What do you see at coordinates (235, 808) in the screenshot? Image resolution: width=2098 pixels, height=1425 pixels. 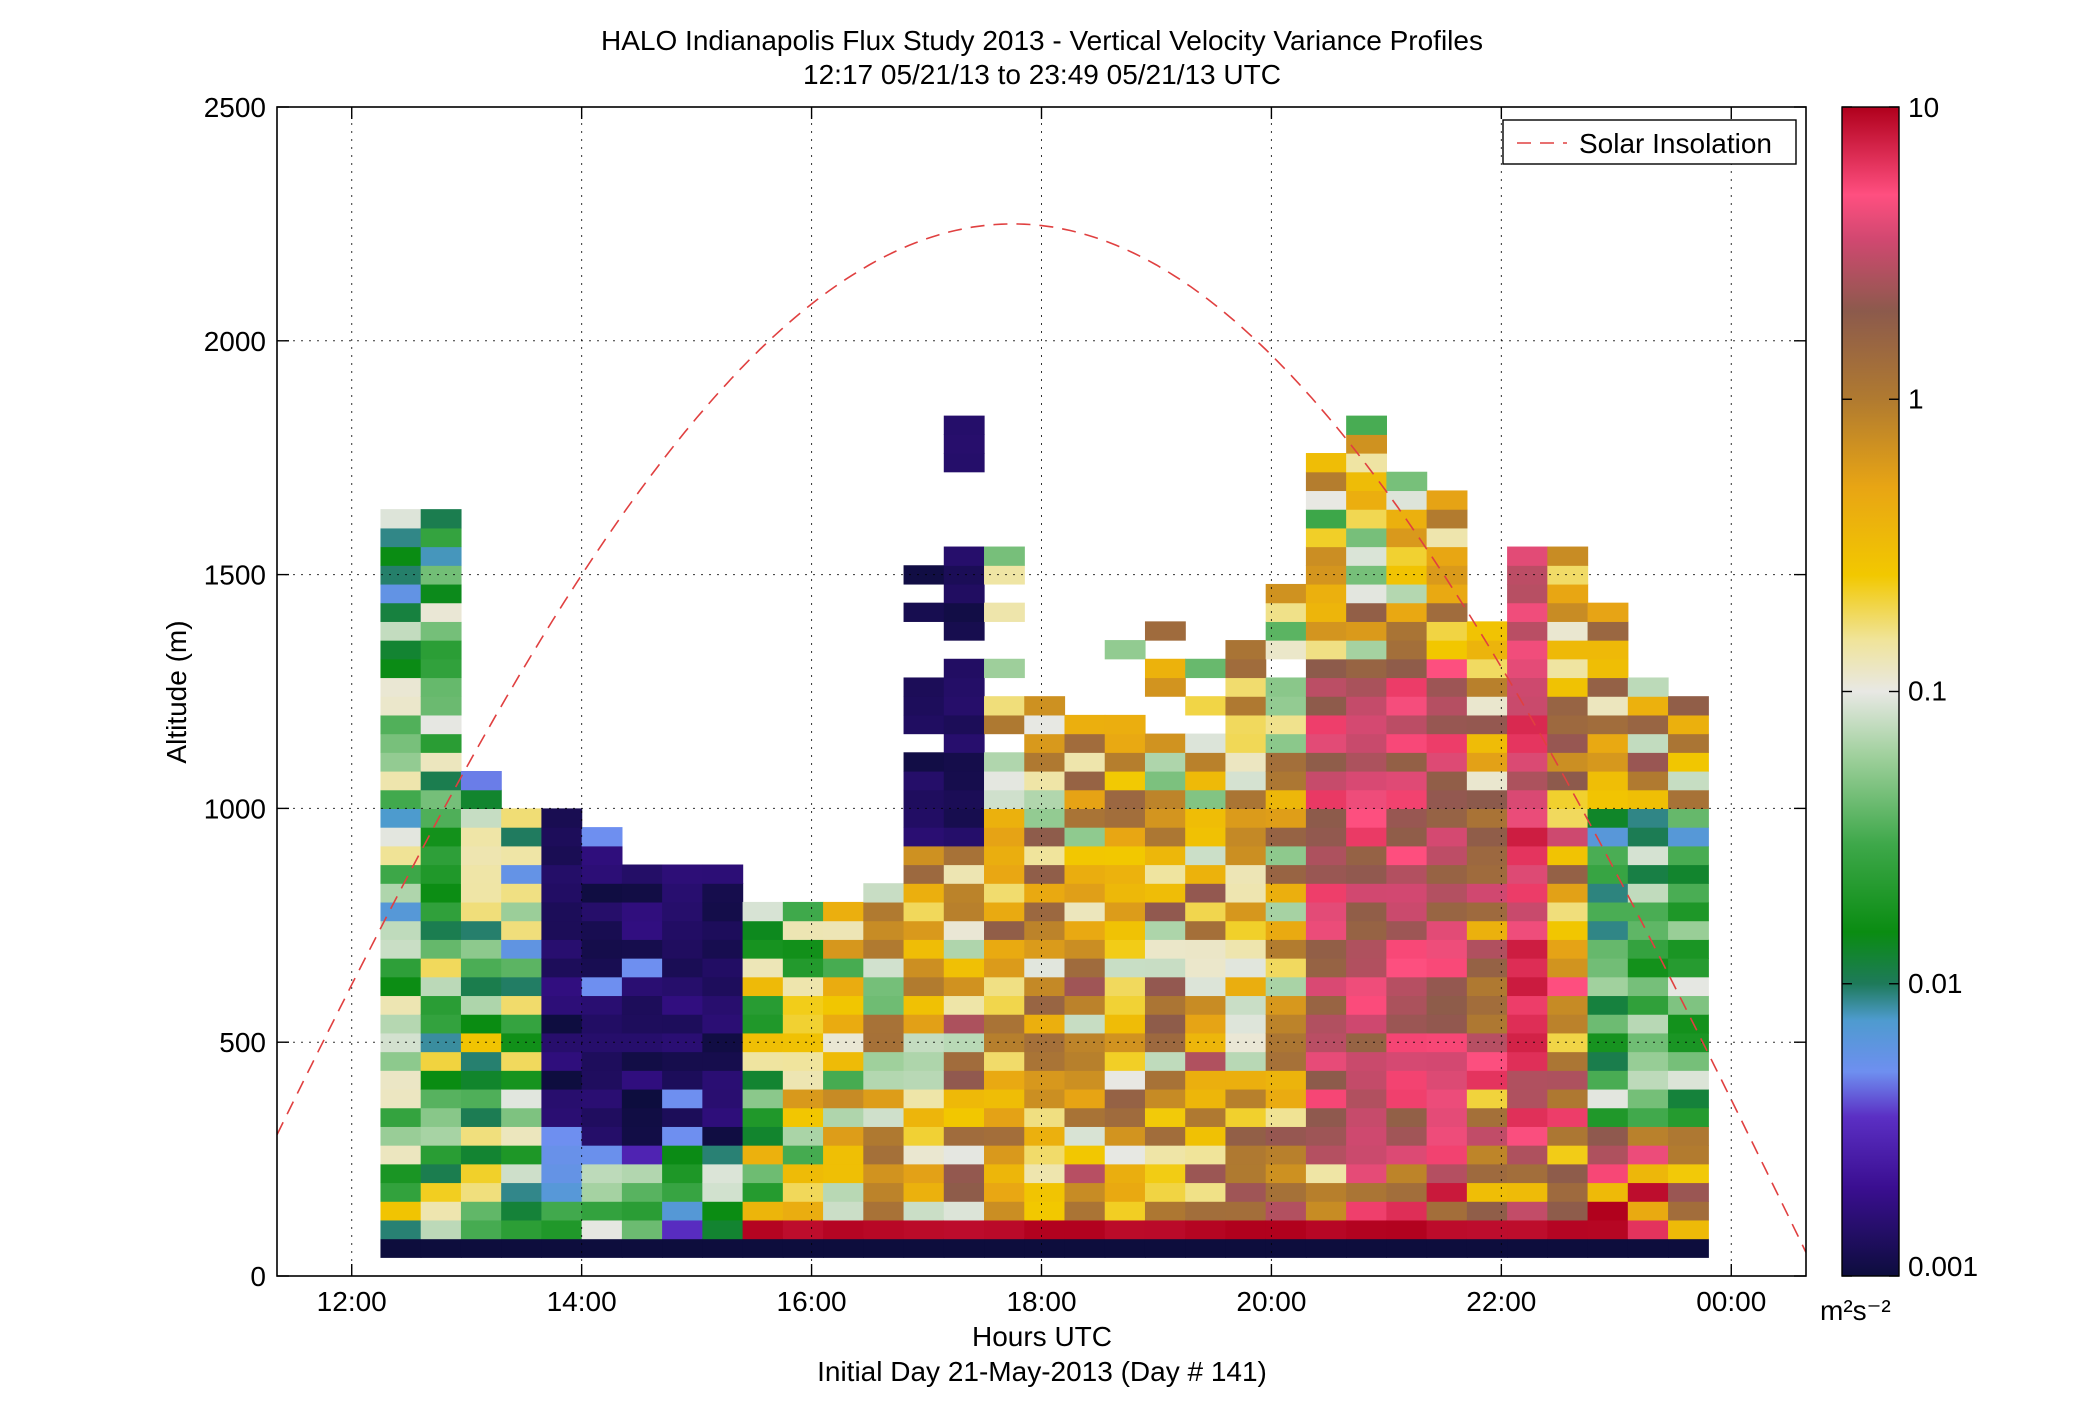 I see `y-tick-label: 1000` at bounding box center [235, 808].